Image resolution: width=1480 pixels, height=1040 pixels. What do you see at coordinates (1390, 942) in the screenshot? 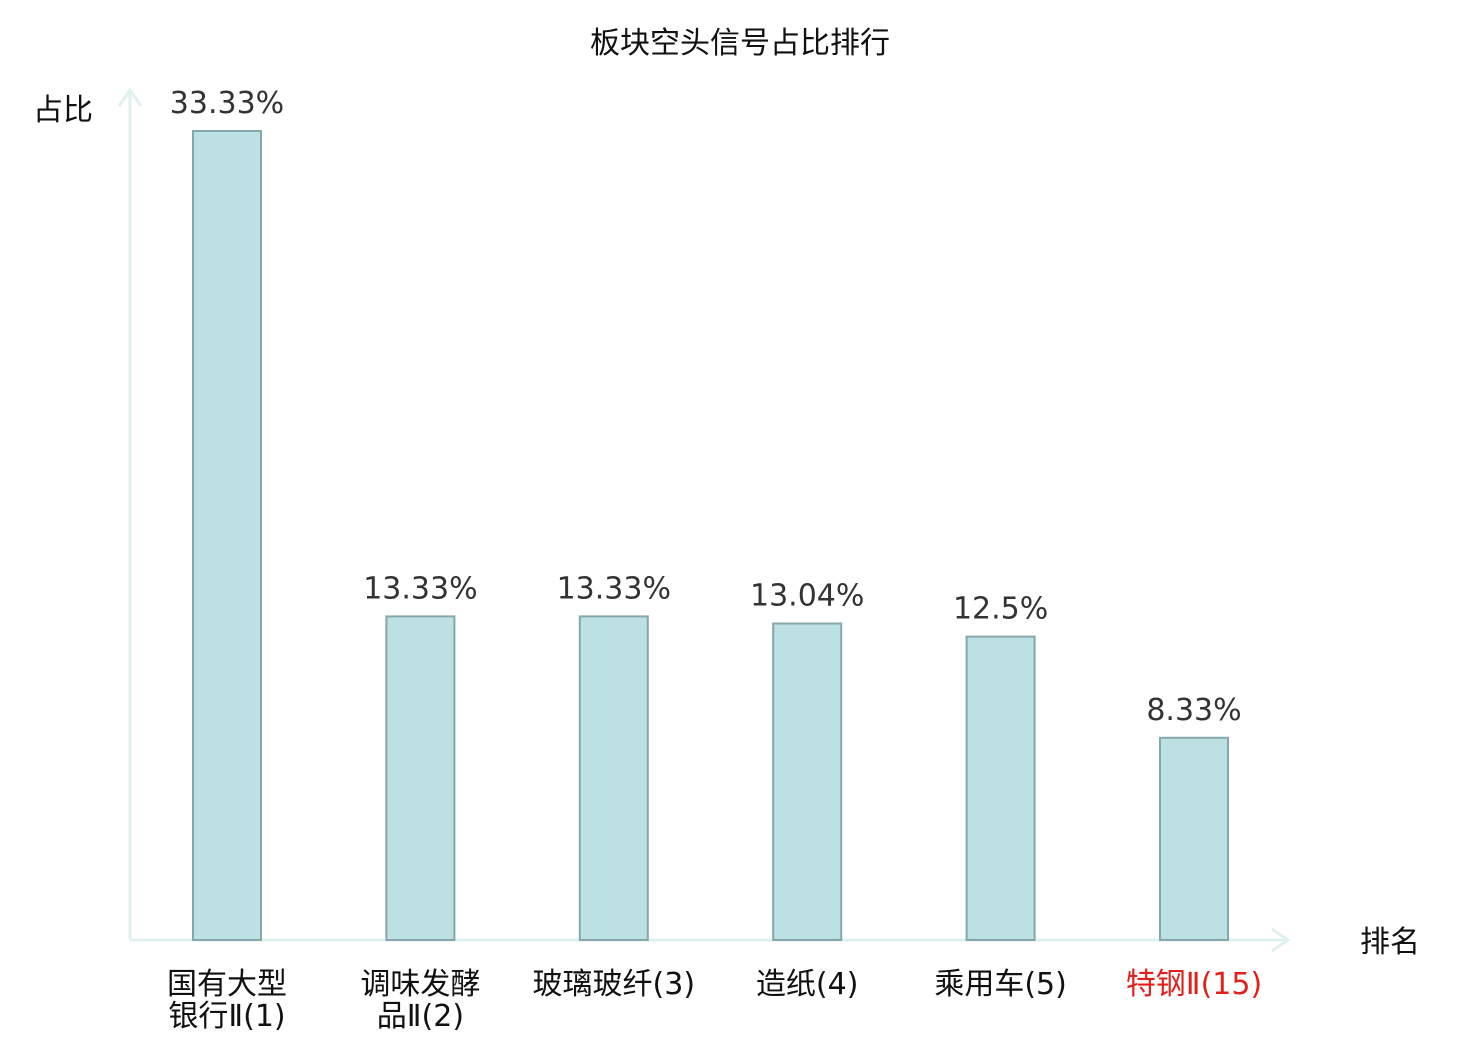
I see `x-axis-title: 排名` at bounding box center [1390, 942].